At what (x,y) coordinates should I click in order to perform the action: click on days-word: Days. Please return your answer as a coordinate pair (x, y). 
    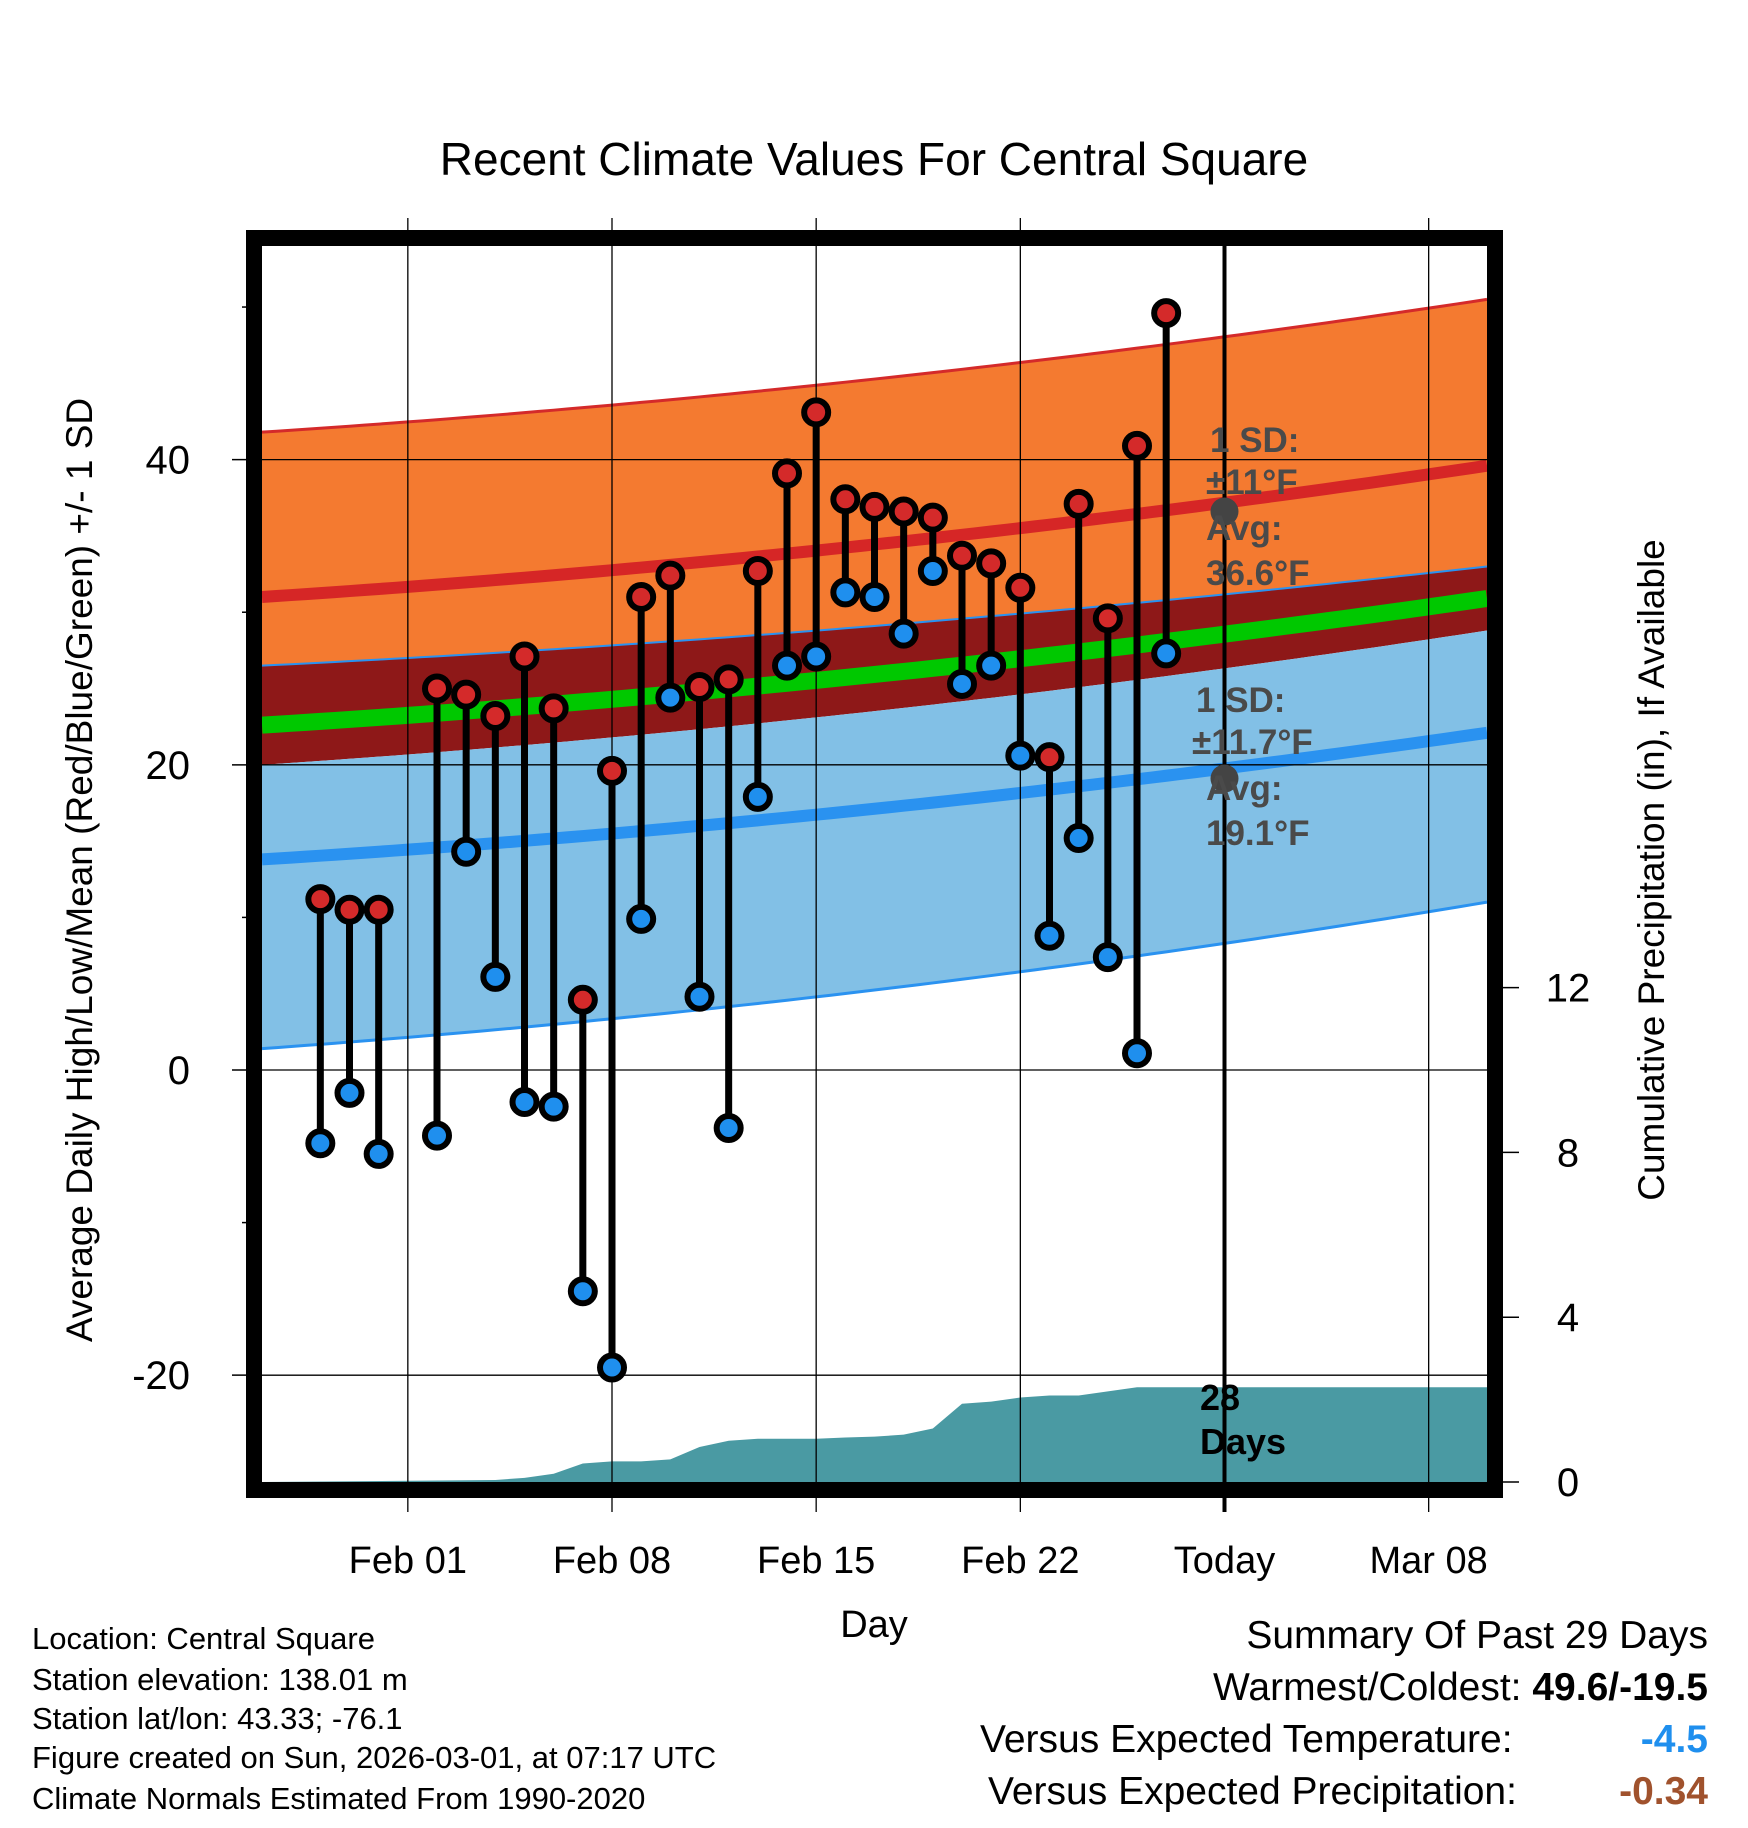
    Looking at the image, I should click on (1243, 1441).